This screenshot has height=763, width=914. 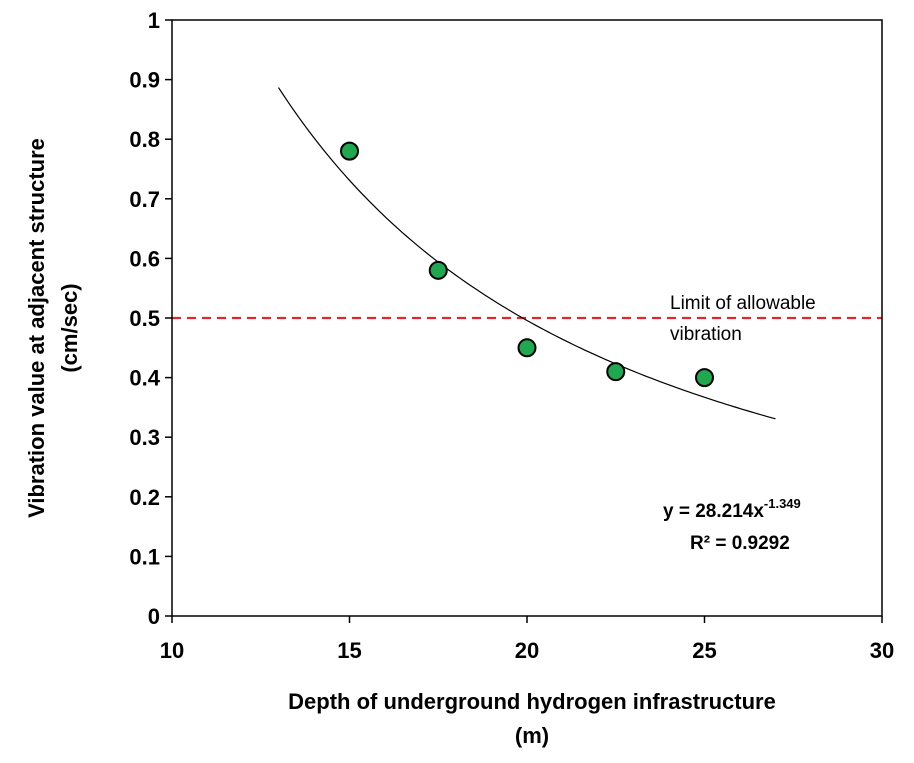 I want to click on x-tick-label: 20, so click(x=527, y=650).